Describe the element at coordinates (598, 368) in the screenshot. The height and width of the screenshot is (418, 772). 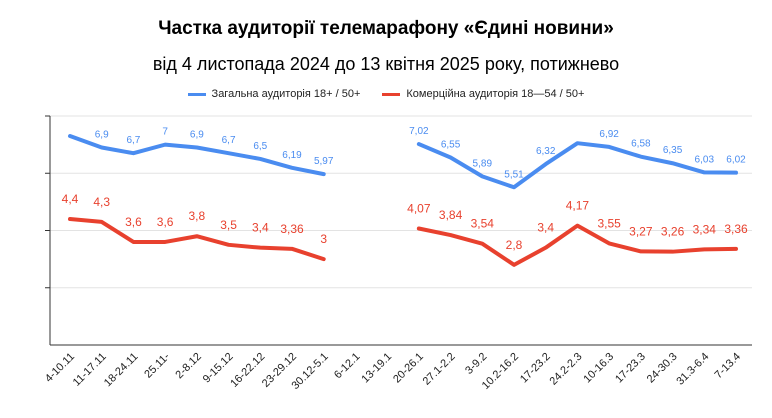
I see `x-tick-label: 10-16.3` at that location.